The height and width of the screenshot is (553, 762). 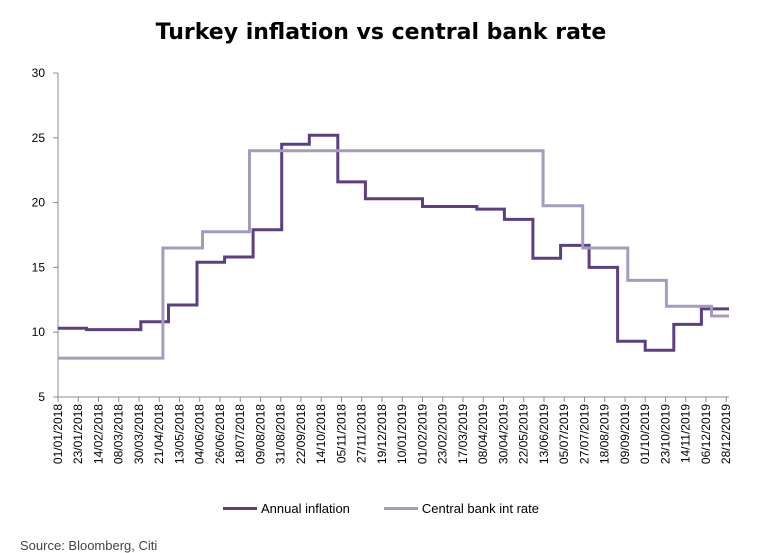 What do you see at coordinates (726, 434) in the screenshot?
I see `x-tick-label: 28/12/2019` at bounding box center [726, 434].